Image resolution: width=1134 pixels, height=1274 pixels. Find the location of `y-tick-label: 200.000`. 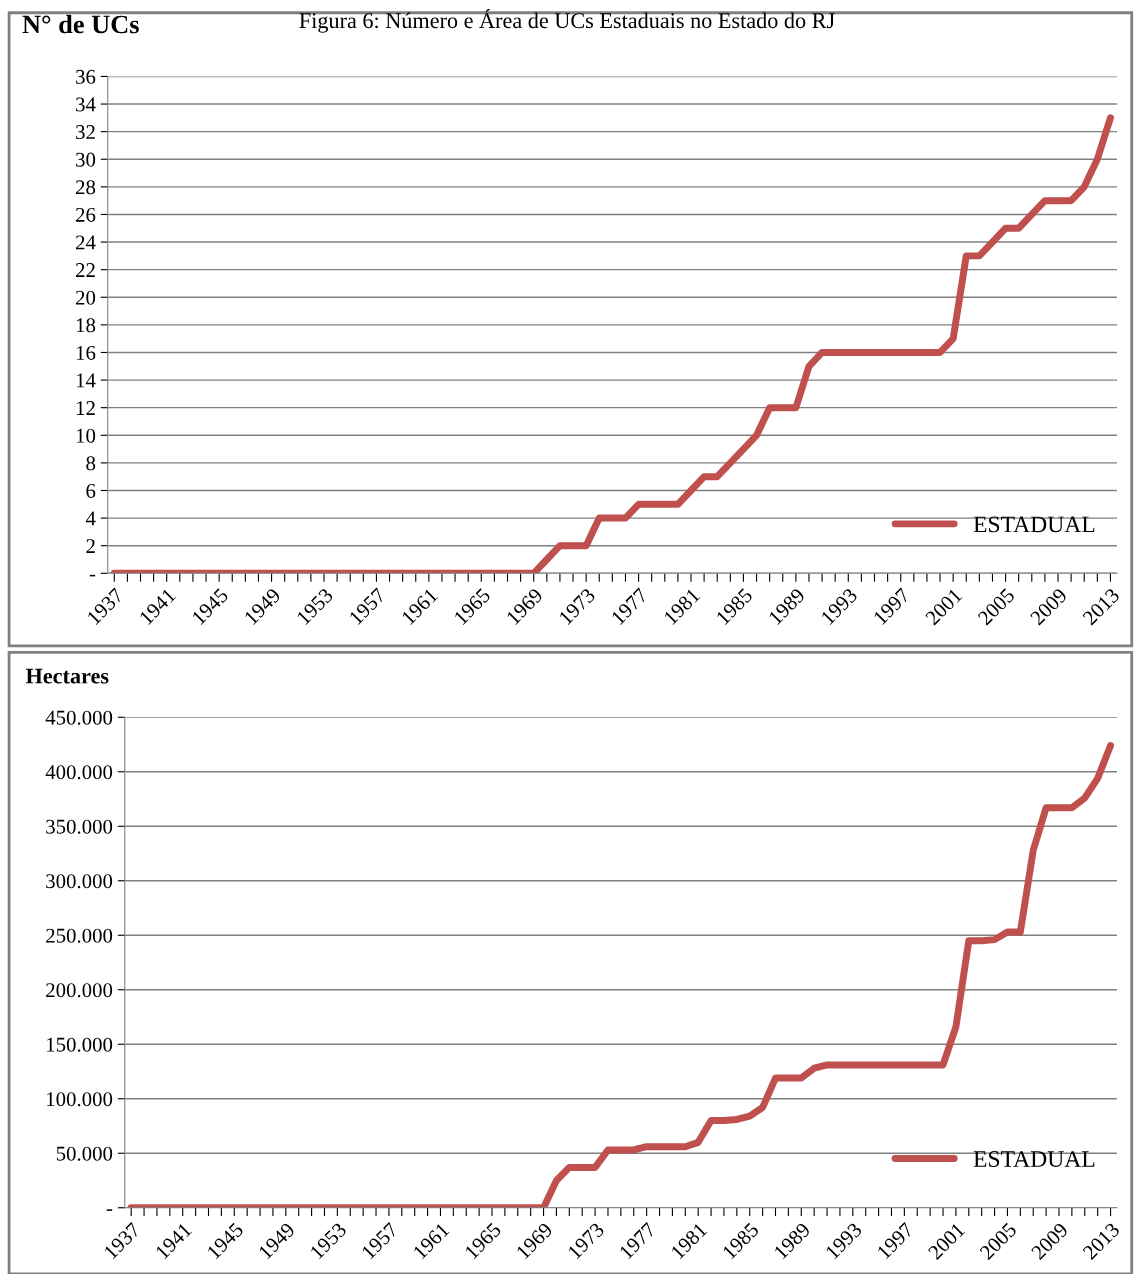

y-tick-label: 200.000 is located at coordinates (79, 990).